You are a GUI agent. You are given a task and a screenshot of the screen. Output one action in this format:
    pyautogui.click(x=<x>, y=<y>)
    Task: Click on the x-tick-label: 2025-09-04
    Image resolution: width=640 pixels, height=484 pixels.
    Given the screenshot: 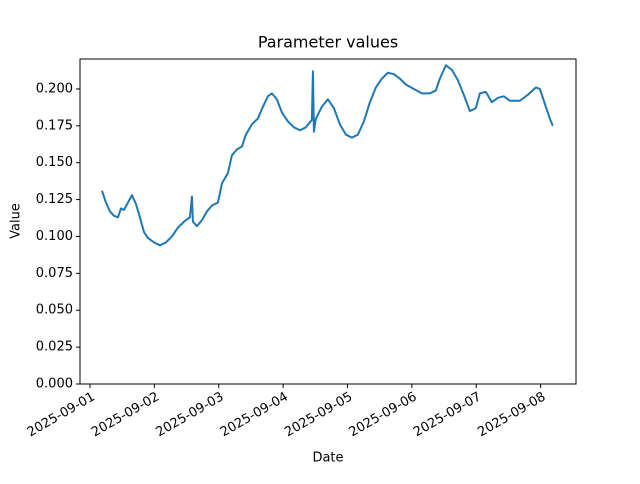 What is the action you would take?
    pyautogui.click(x=254, y=415)
    